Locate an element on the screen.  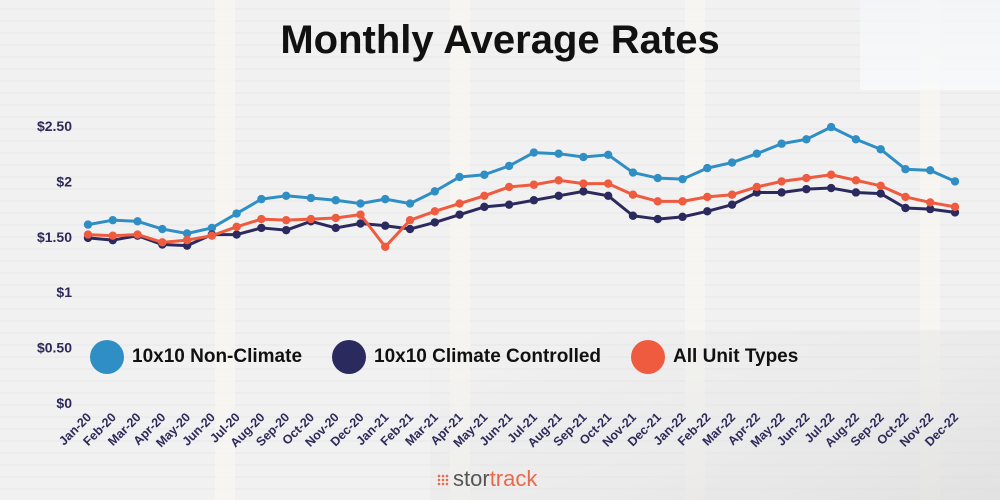
legend-item-all-unit-types: All Unit Types is located at coordinates (714, 357).